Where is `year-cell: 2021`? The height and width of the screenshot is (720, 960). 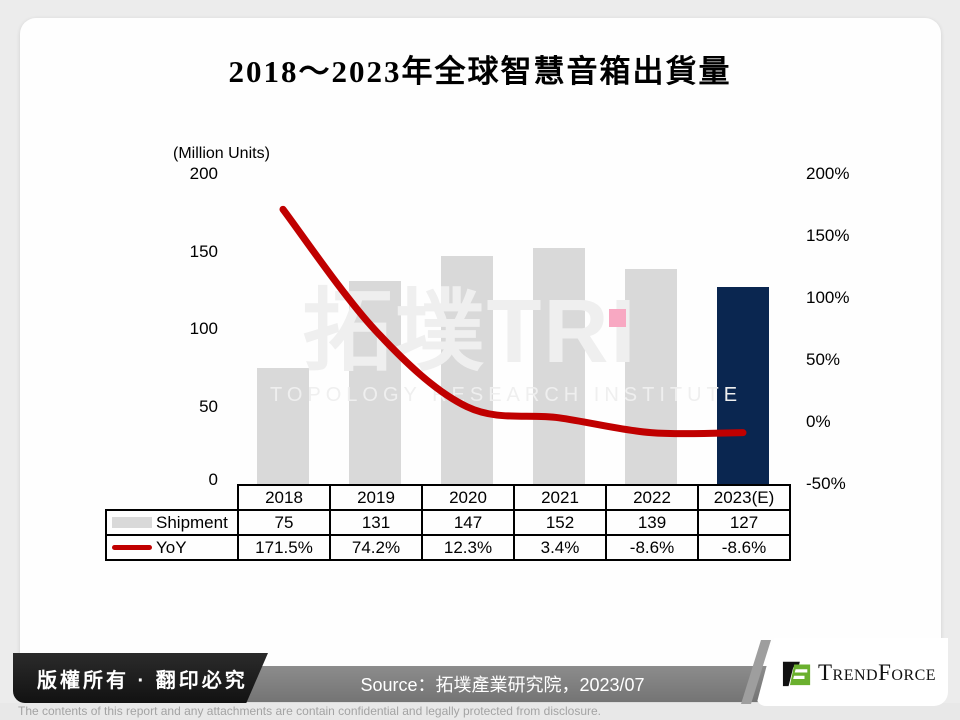
year-cell: 2021 is located at coordinates (560, 497).